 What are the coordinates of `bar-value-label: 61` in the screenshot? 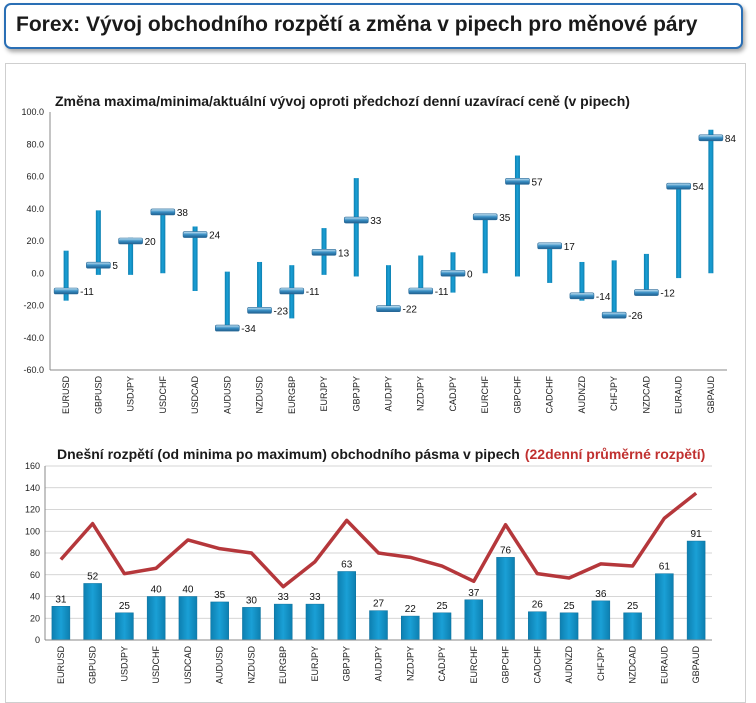 It's located at (665, 567).